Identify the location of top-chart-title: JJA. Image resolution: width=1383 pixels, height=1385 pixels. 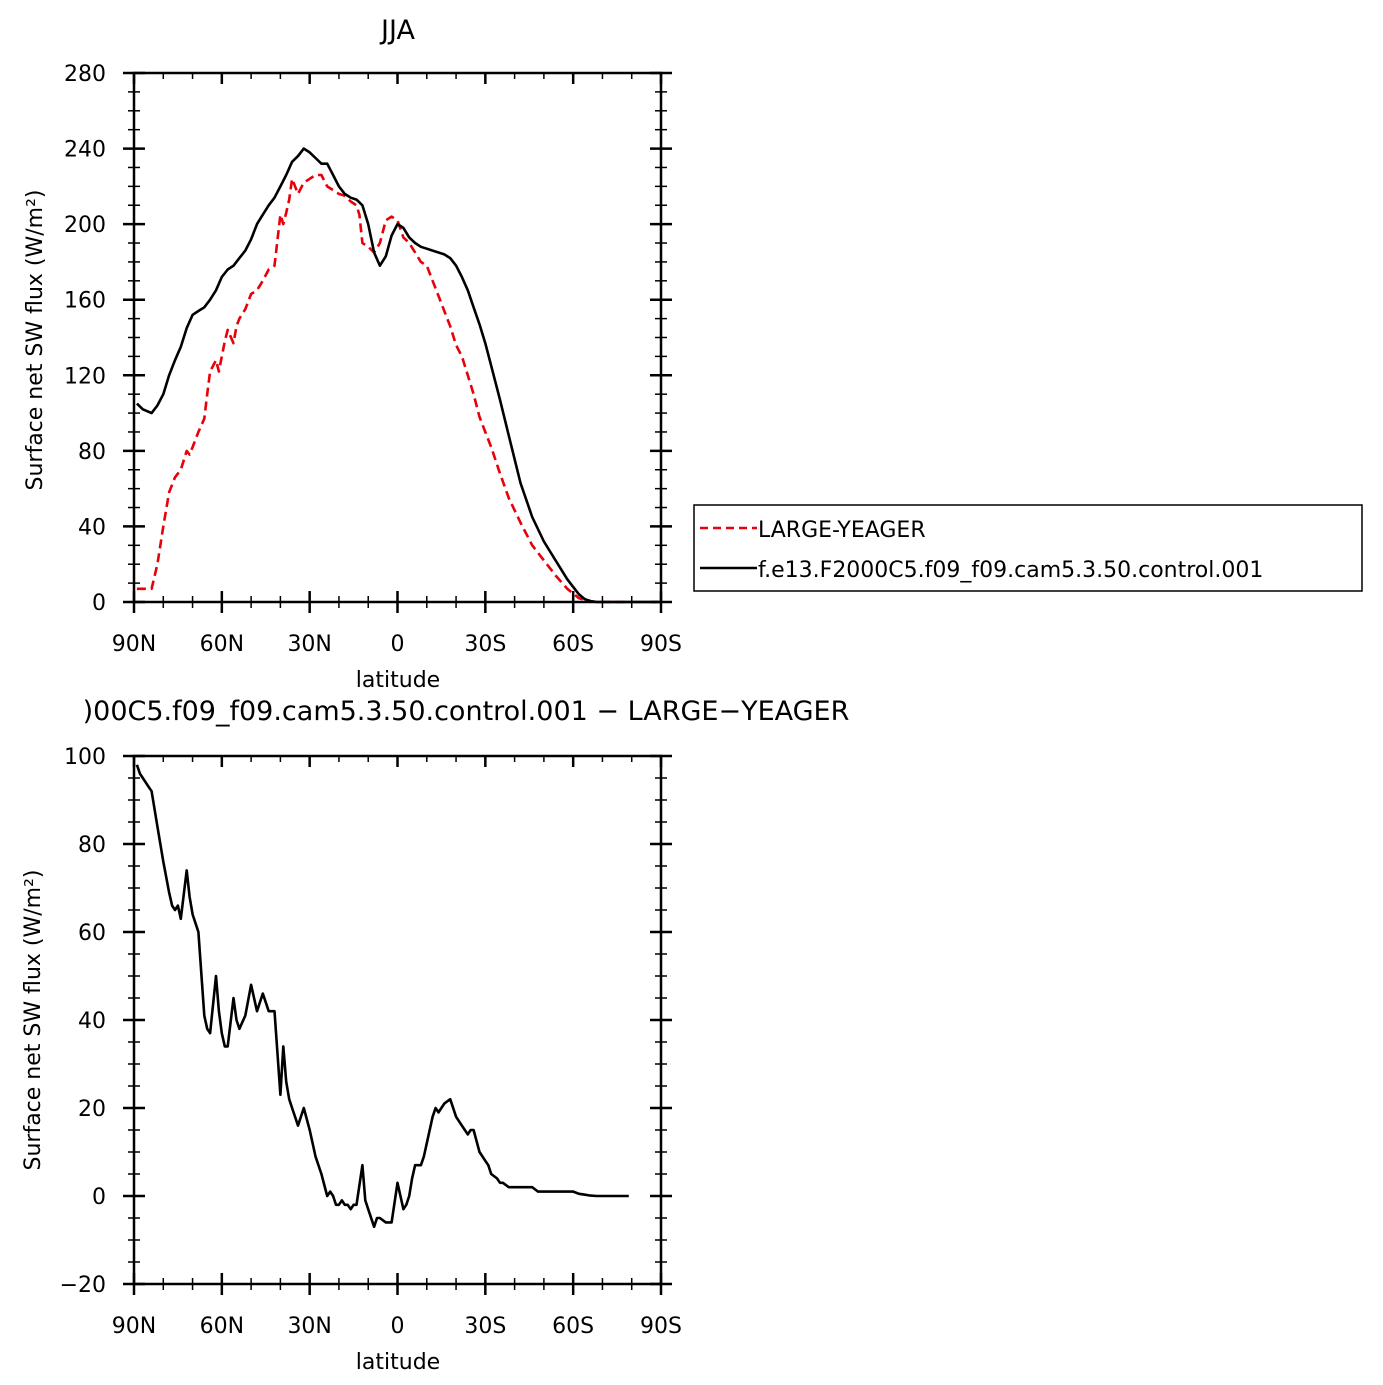
(397, 30).